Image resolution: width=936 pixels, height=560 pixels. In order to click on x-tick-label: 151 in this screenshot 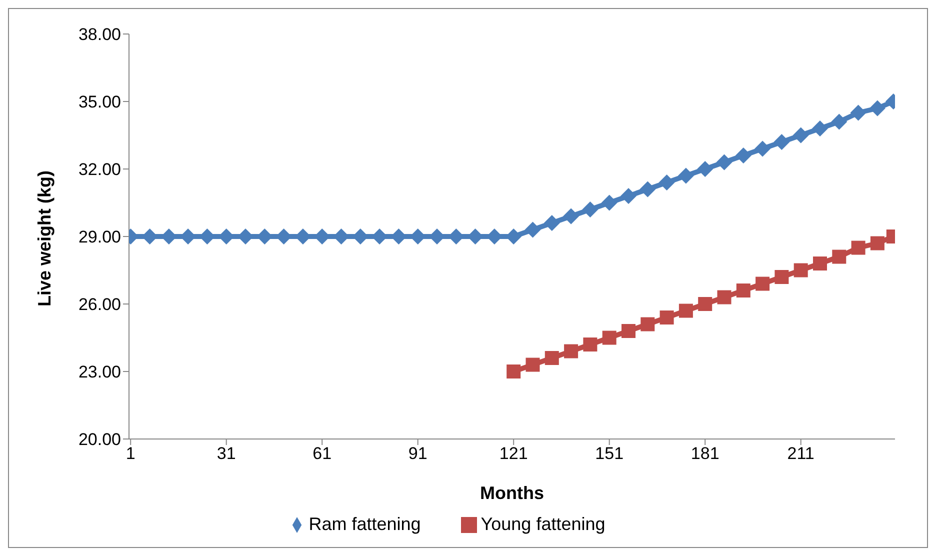, I will do `click(609, 454)`.